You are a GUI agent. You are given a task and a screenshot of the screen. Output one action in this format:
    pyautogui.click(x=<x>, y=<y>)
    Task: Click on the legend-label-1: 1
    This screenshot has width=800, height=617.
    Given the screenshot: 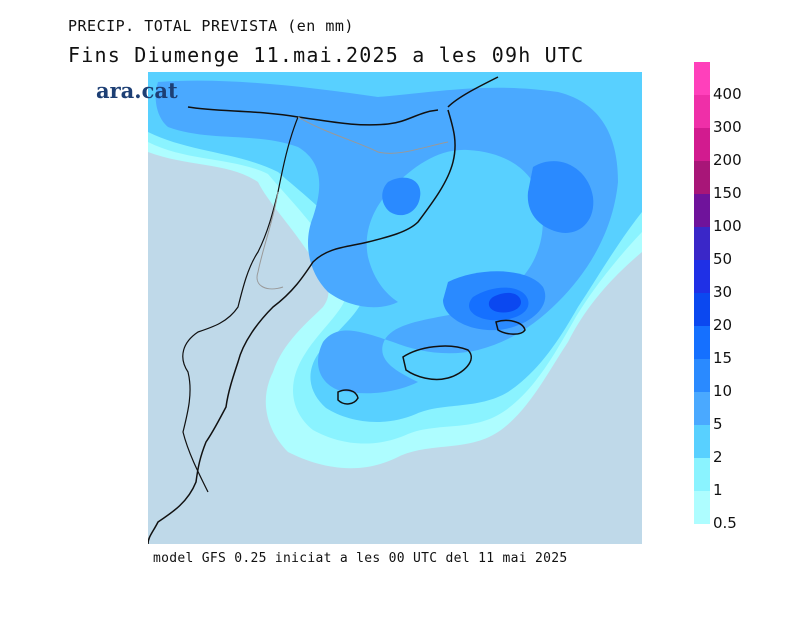 What is the action you would take?
    pyautogui.click(x=718, y=490)
    